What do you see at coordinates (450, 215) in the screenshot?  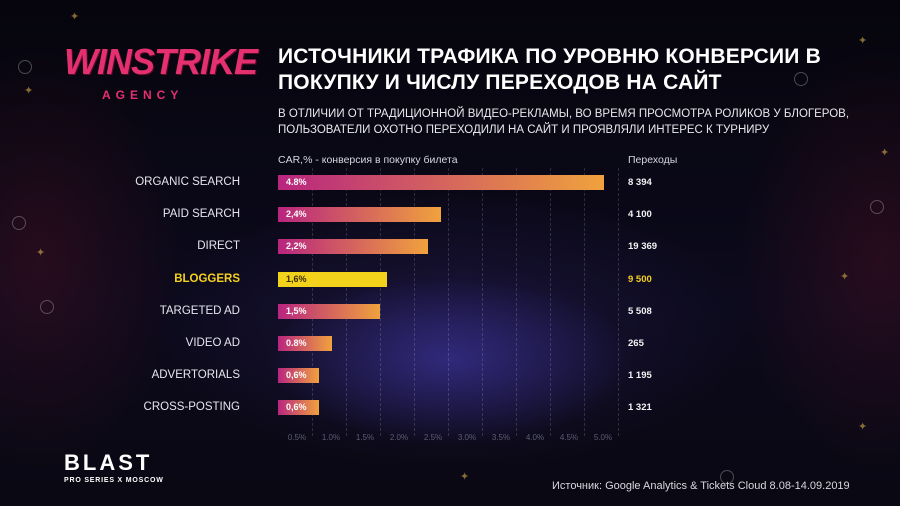 I see `chart-row: PAID SEARCH 2,4% 4 100` at bounding box center [450, 215].